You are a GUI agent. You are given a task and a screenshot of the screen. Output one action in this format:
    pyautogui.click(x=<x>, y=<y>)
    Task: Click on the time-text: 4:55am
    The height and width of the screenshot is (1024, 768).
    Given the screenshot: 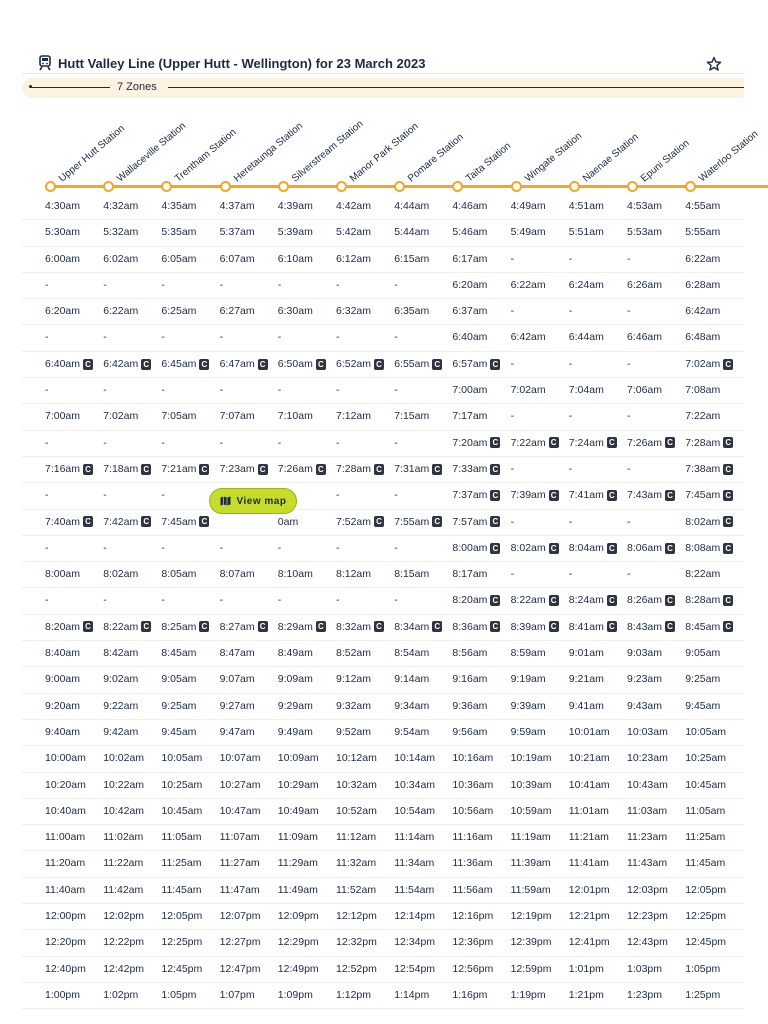 What is the action you would take?
    pyautogui.click(x=703, y=206)
    